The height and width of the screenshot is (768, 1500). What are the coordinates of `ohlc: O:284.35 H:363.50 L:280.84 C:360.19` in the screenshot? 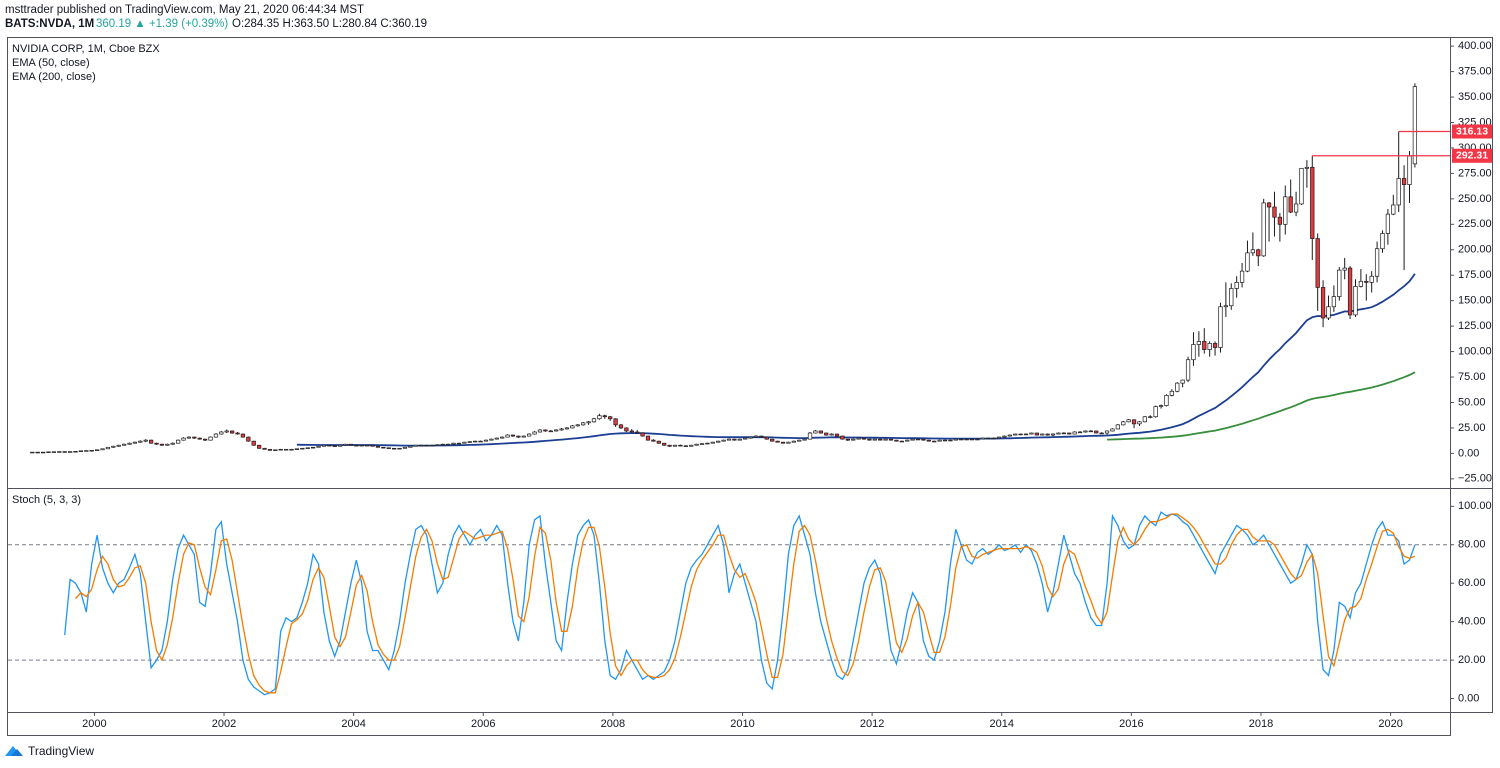 It's located at (329, 24).